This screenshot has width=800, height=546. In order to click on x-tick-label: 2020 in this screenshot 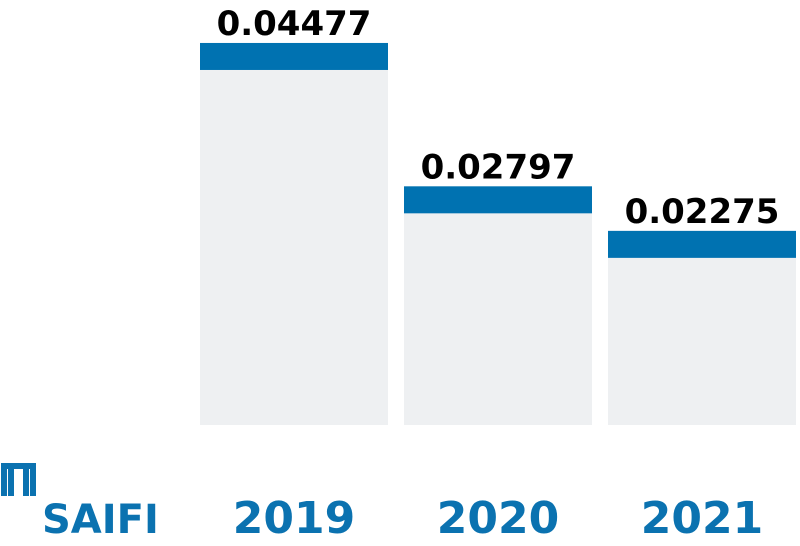, I will do `click(498, 518)`.